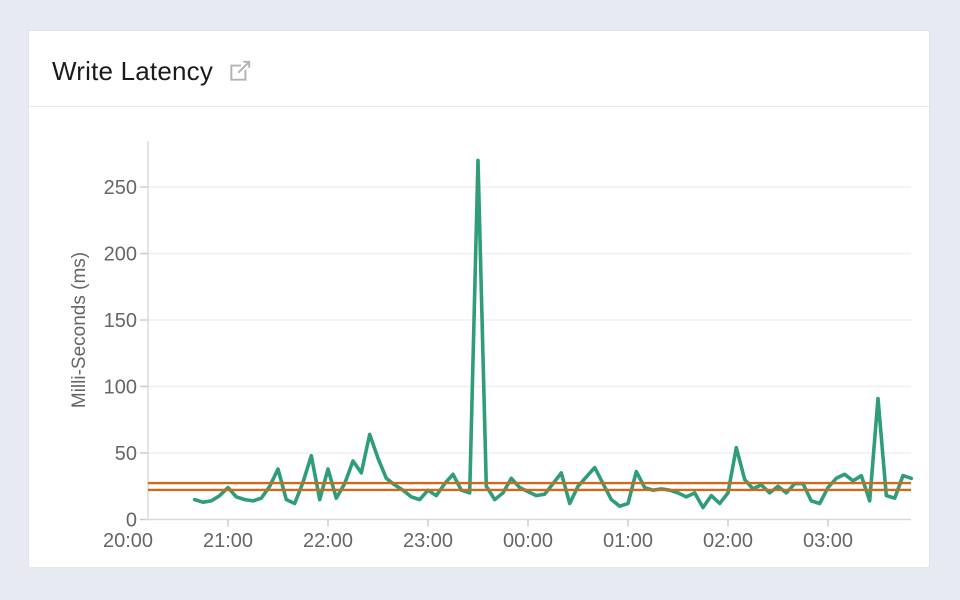 The height and width of the screenshot is (600, 960). What do you see at coordinates (120, 188) in the screenshot?
I see `y-tick-label: 250` at bounding box center [120, 188].